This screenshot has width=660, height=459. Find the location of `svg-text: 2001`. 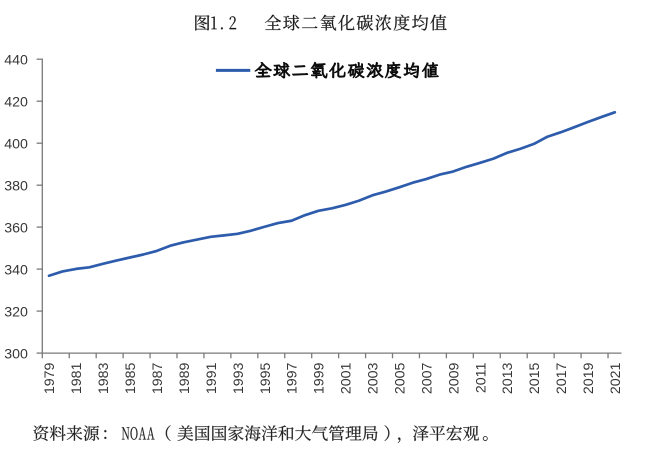

svg-text: 2001 is located at coordinates (347, 378).